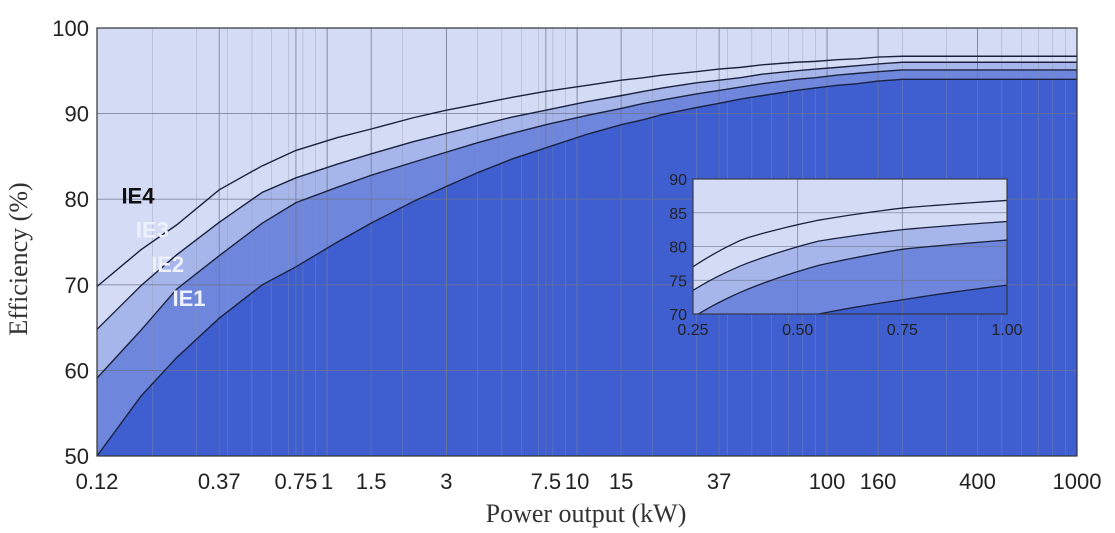 The width and height of the screenshot is (1115, 533). I want to click on x-tick-label: 0.12, so click(97, 481).